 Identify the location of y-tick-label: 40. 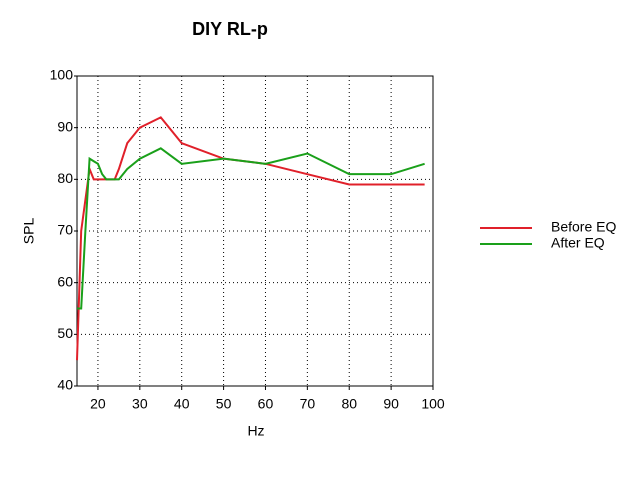
(65, 385).